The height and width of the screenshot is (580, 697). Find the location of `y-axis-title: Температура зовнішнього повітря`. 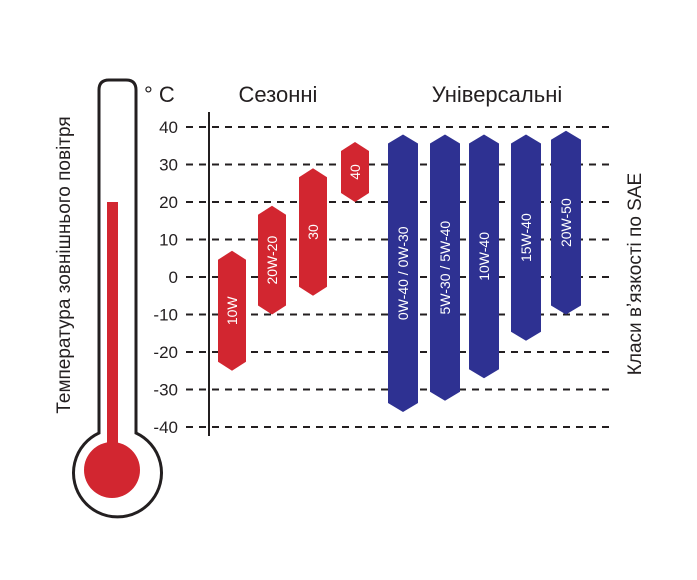

y-axis-title: Температура зовнішнього повітря is located at coordinates (64, 264).